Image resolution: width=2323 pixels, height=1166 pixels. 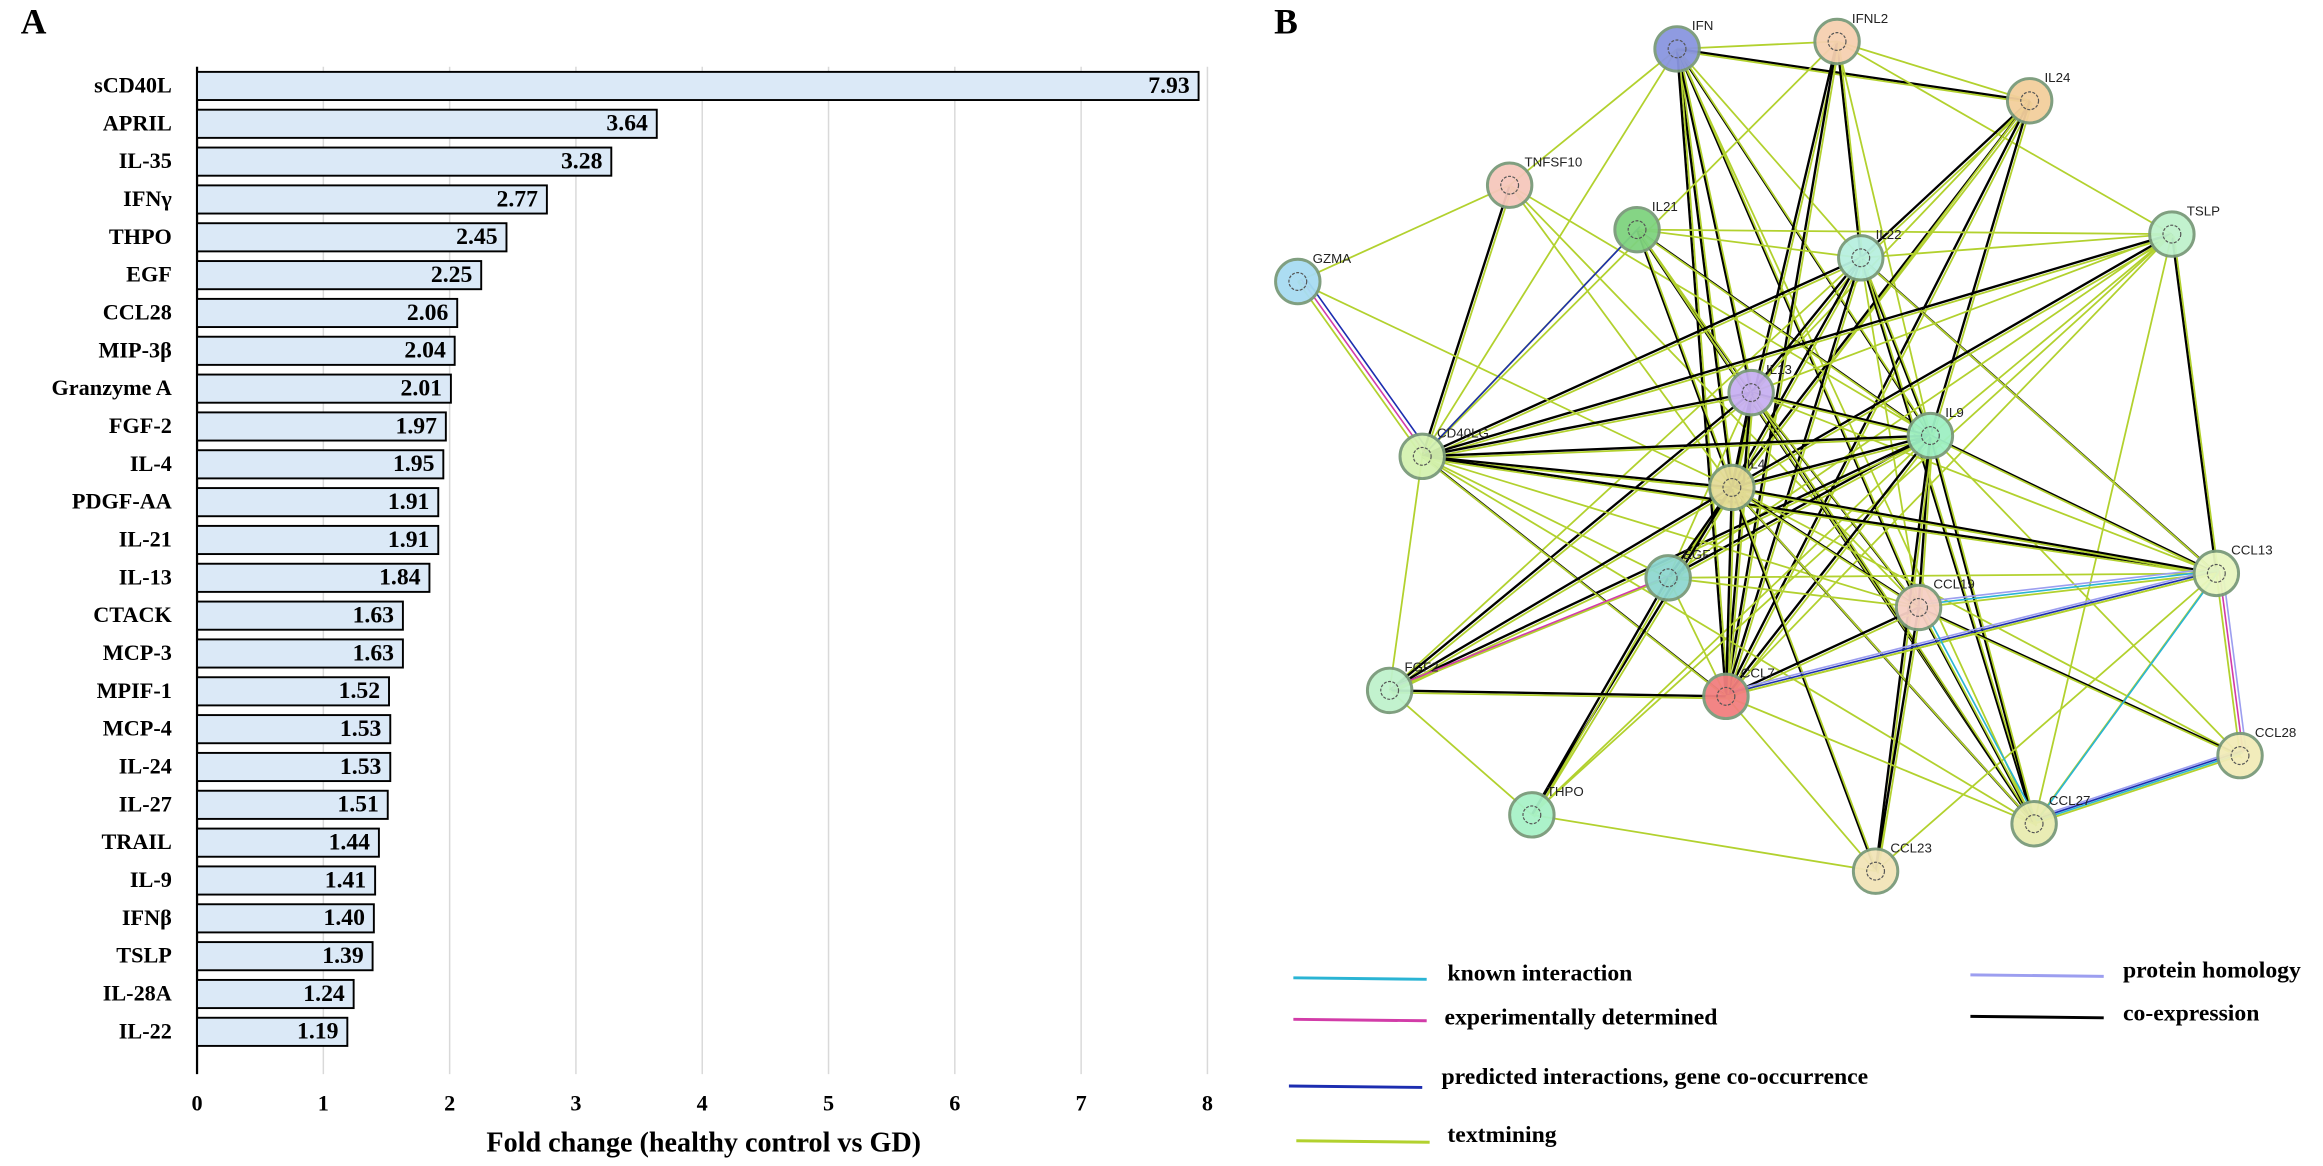 What do you see at coordinates (1870, 18) in the screenshot?
I see `node-label: IFNL2` at bounding box center [1870, 18].